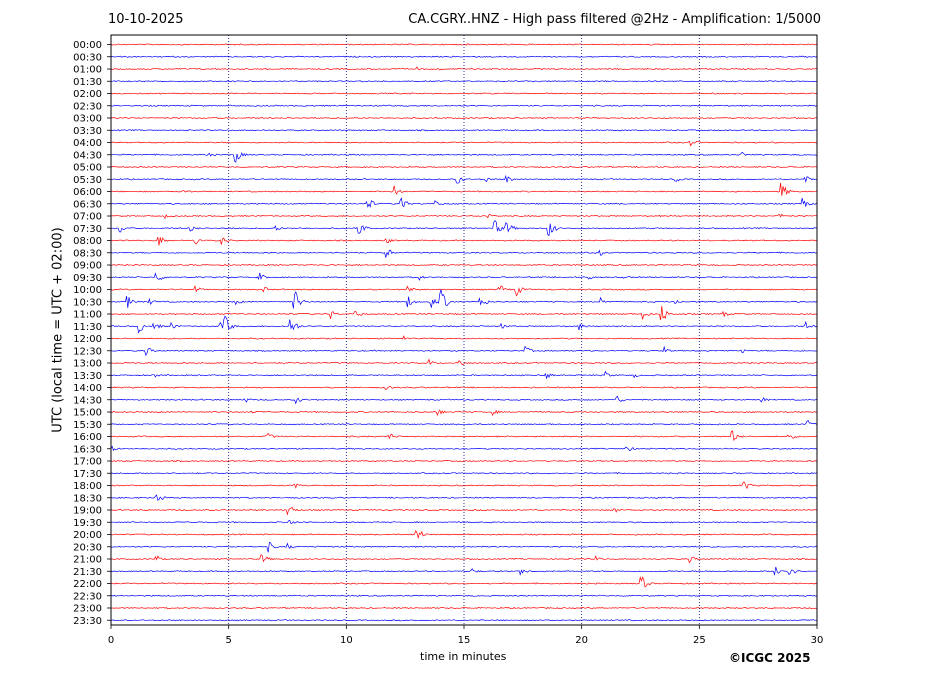  I want to click on y-tick-label: 15:30, so click(87, 425).